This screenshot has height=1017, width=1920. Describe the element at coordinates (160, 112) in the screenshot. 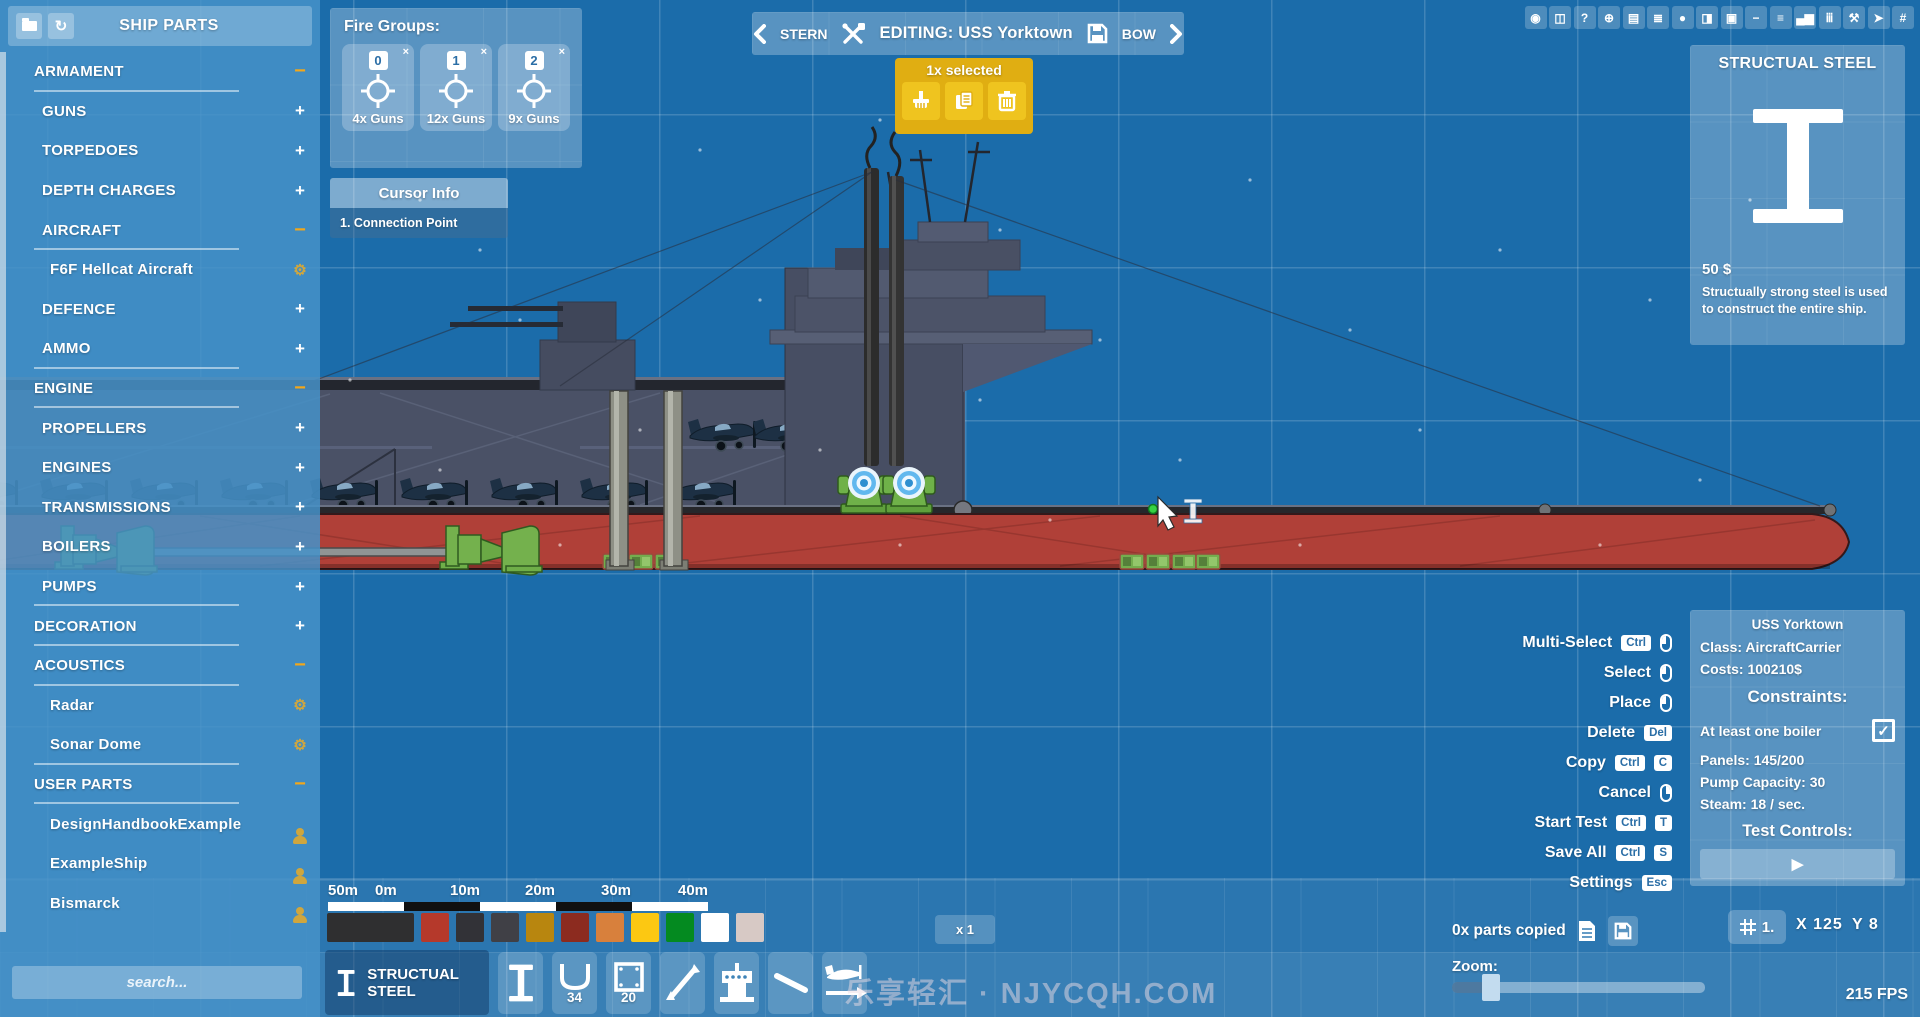

I see `parts-list-item: GUNS` at that location.